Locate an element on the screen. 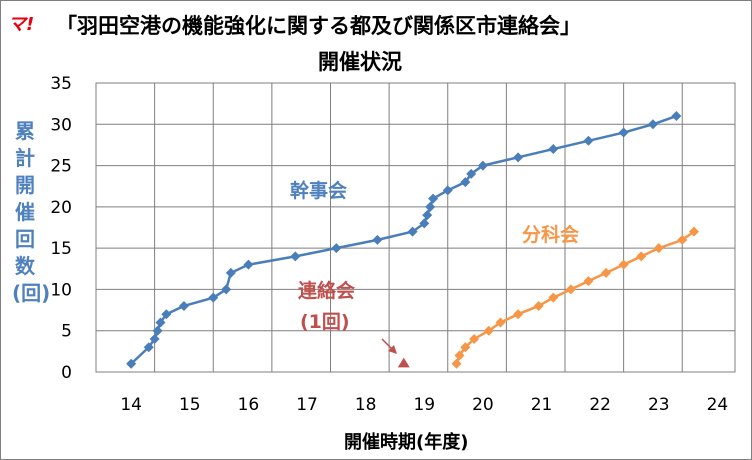 This screenshot has height=460, width=752. y-tick-label: 5 is located at coordinates (66, 332).